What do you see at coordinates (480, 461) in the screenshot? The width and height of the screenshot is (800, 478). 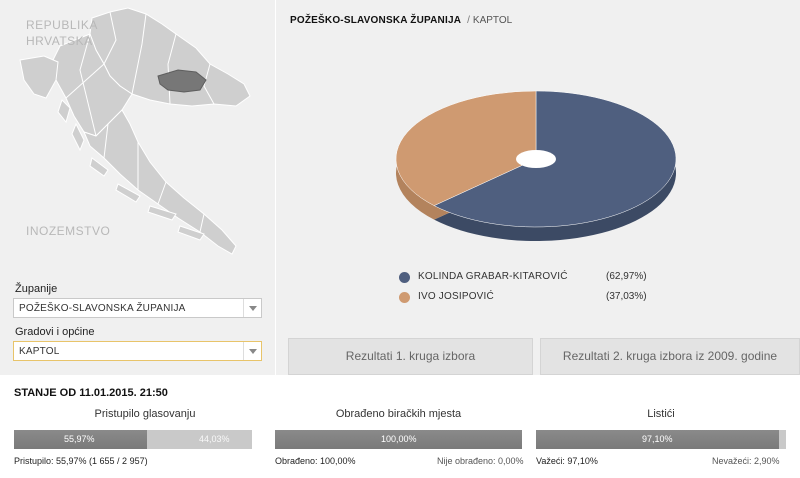 I see `unprocessed-detail: Nije obrađeno: 0,00%` at bounding box center [480, 461].